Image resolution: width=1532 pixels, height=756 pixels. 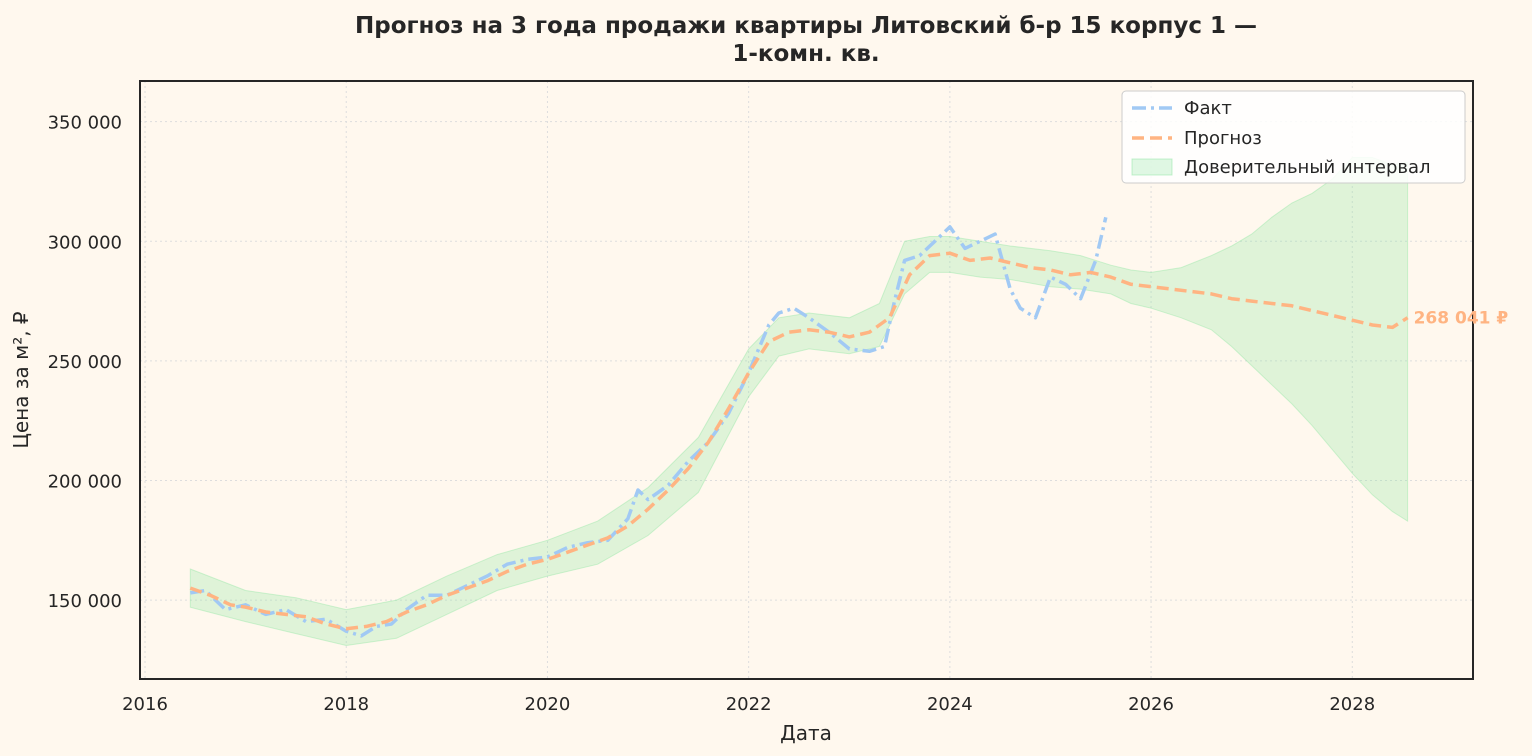 I want to click on legend-box, so click(x=1293, y=137).